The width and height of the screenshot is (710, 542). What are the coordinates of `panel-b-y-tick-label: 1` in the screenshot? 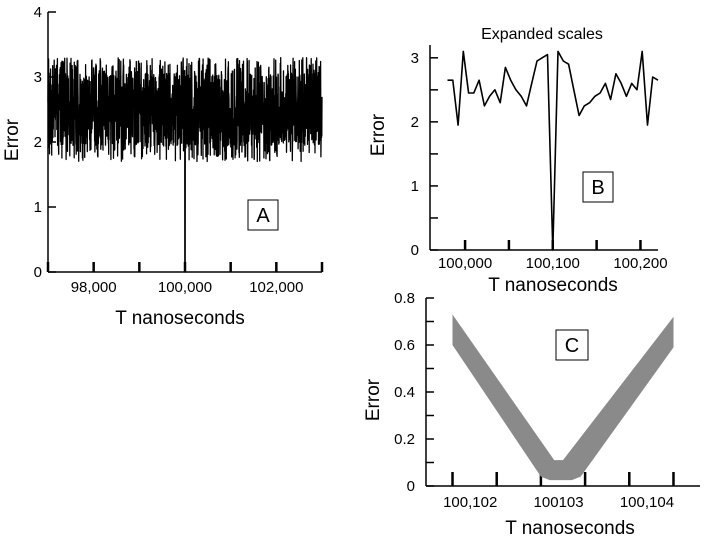 It's located at (415, 186).